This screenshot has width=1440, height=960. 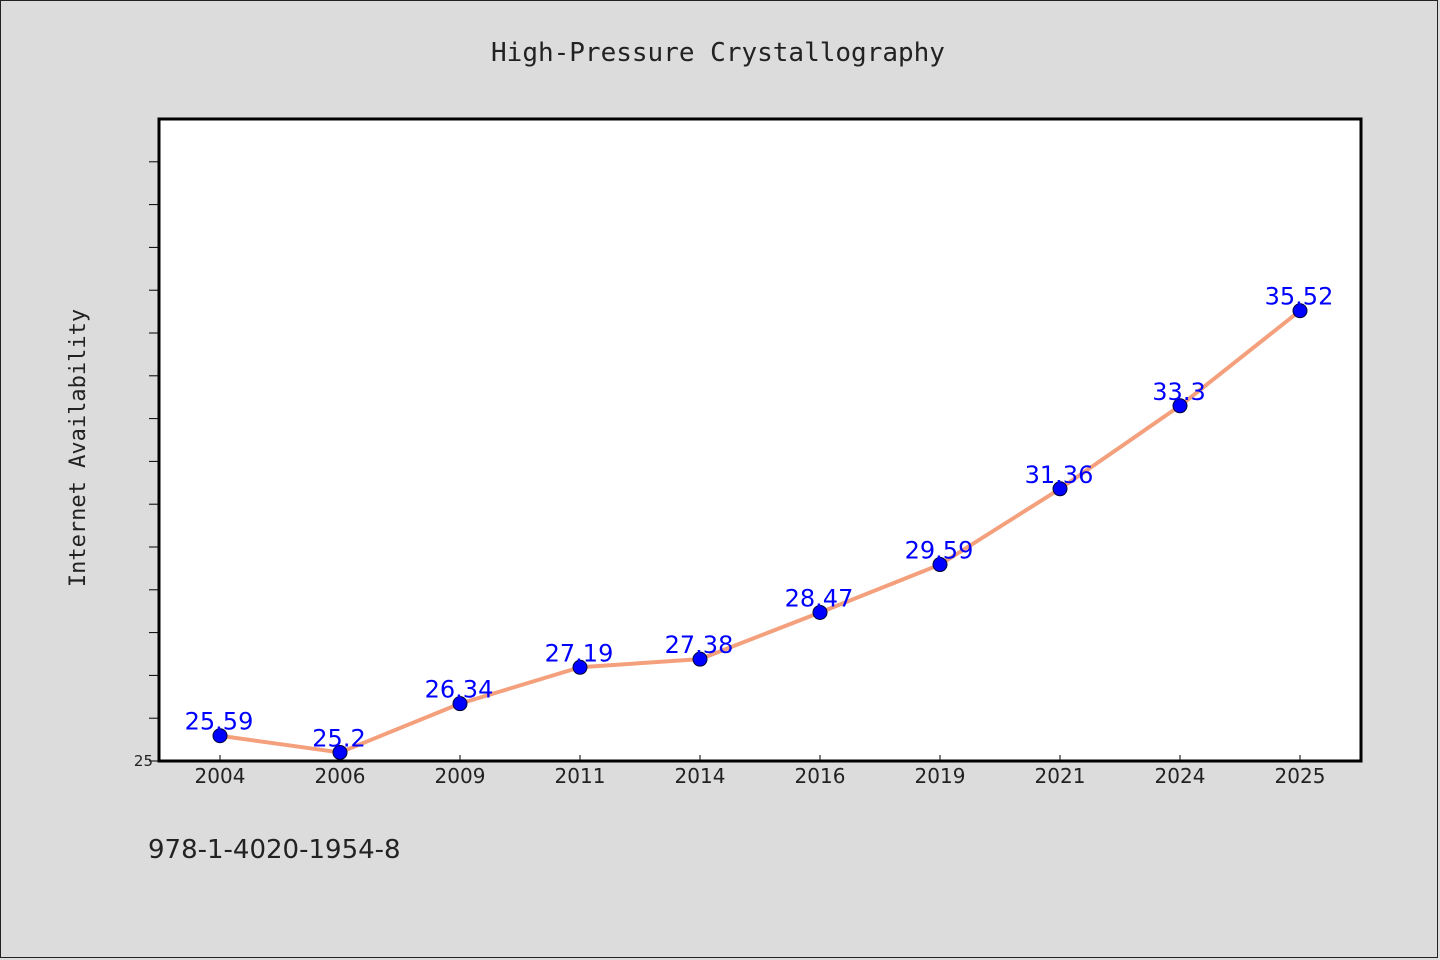 What do you see at coordinates (219, 722) in the screenshot?
I see `data-label-0: 25.59` at bounding box center [219, 722].